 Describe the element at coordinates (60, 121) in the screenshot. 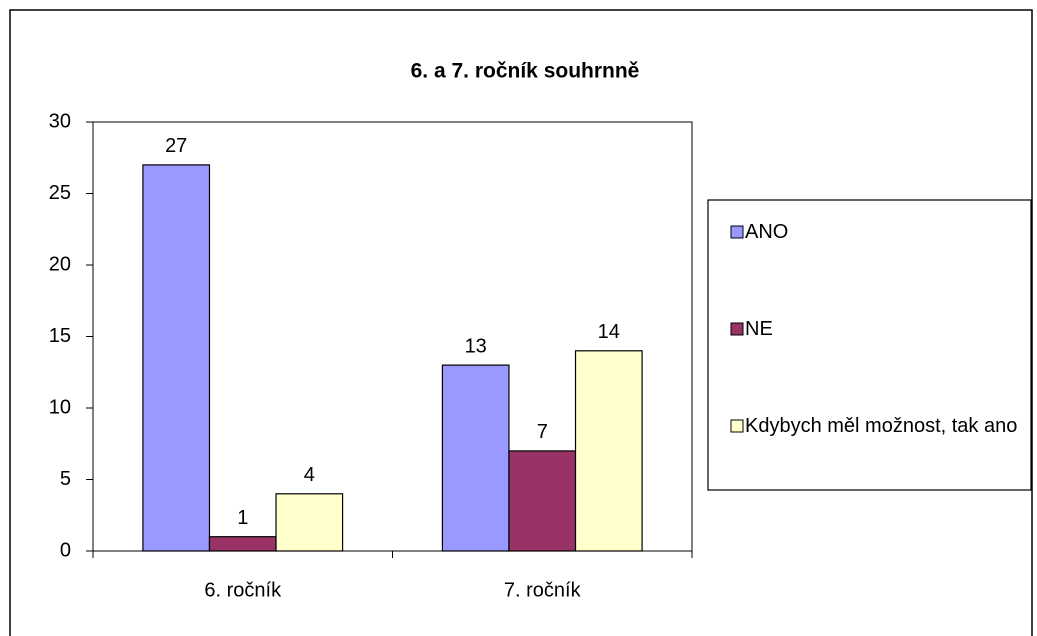

I see `y-tick-label: 30` at that location.